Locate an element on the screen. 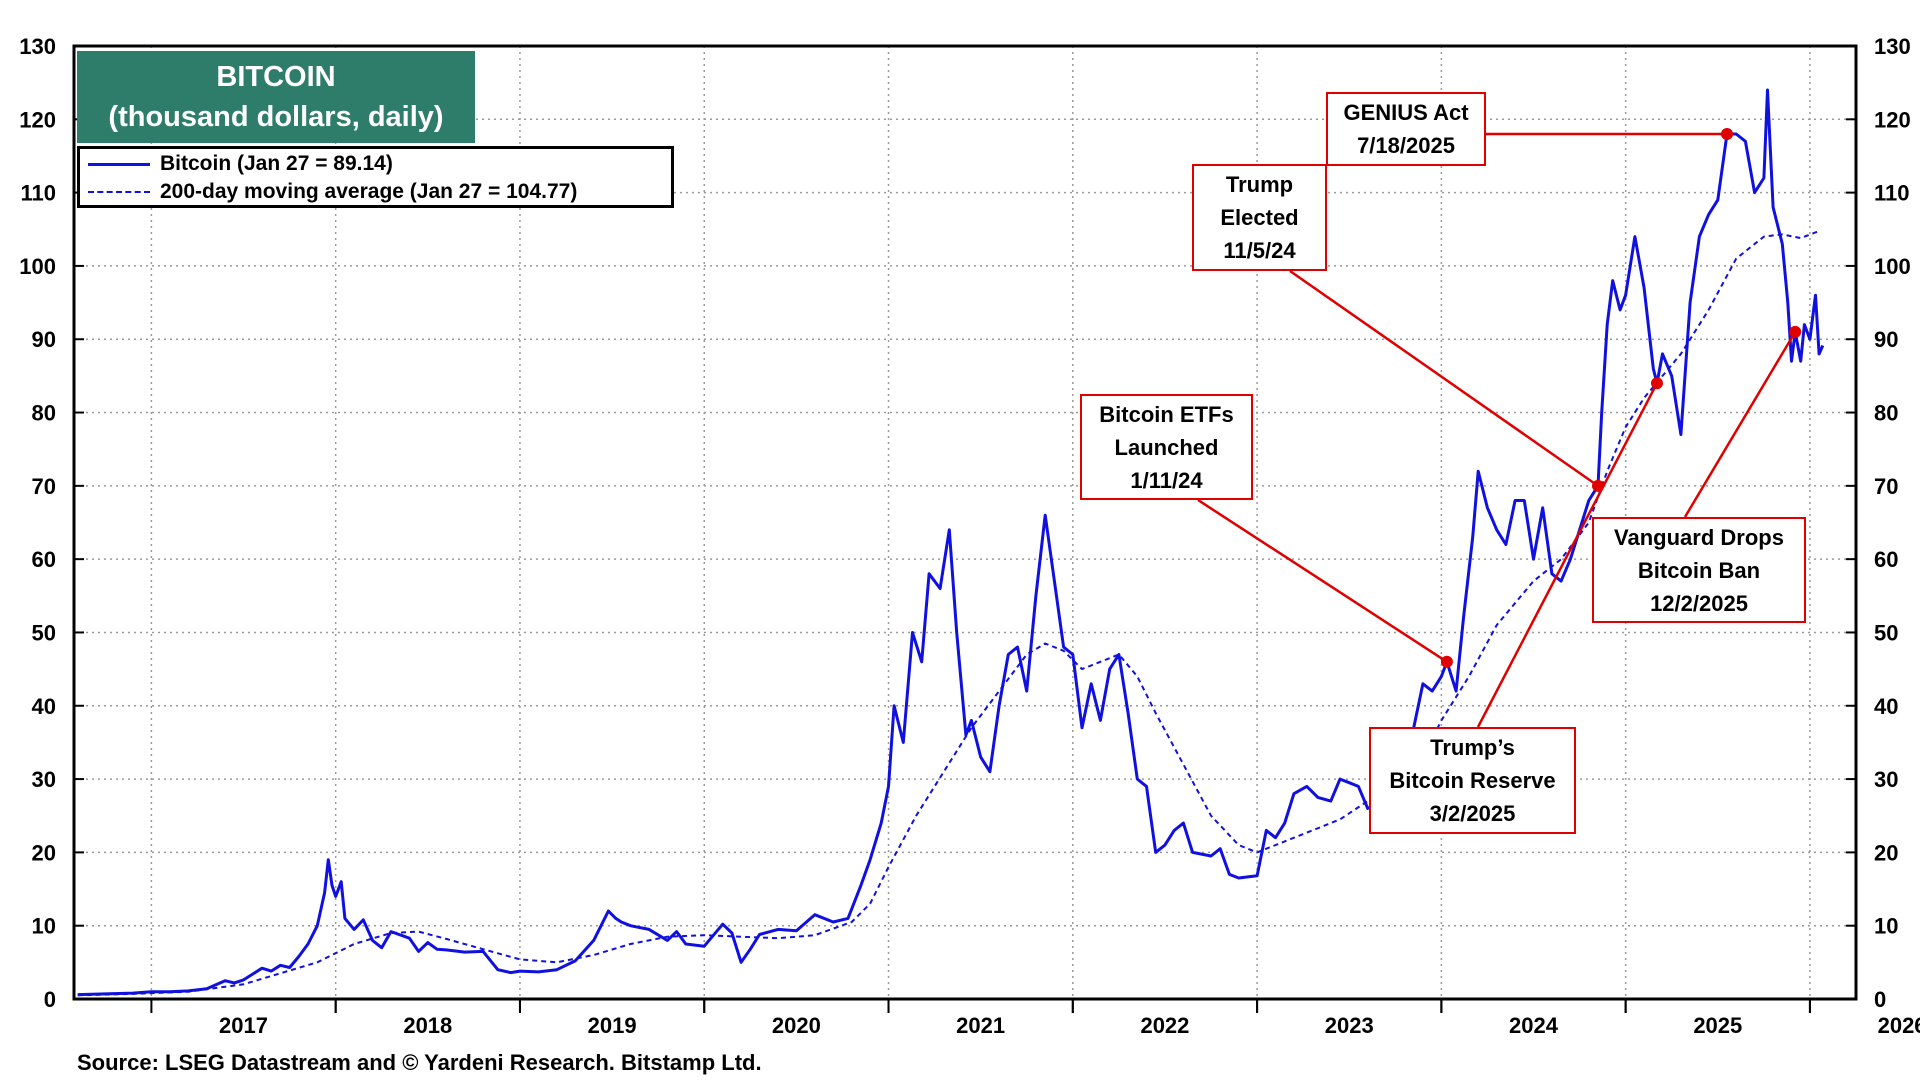 The width and height of the screenshot is (1920, 1080). chart-title-box: BITCOIN (thousand dollars, daily) is located at coordinates (276, 97).